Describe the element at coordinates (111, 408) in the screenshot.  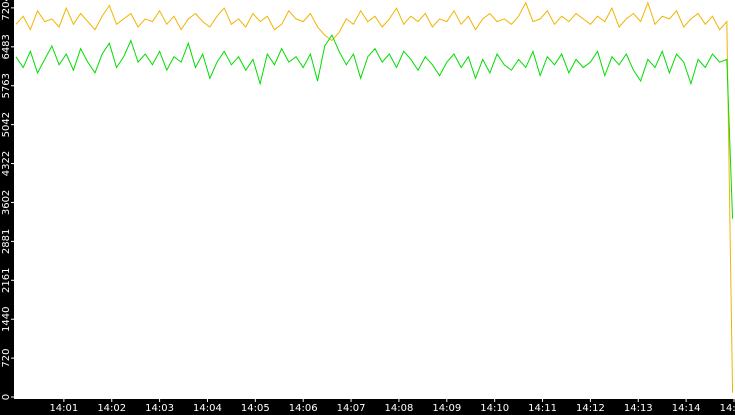
I see `x-tick-label: 14:02` at that location.